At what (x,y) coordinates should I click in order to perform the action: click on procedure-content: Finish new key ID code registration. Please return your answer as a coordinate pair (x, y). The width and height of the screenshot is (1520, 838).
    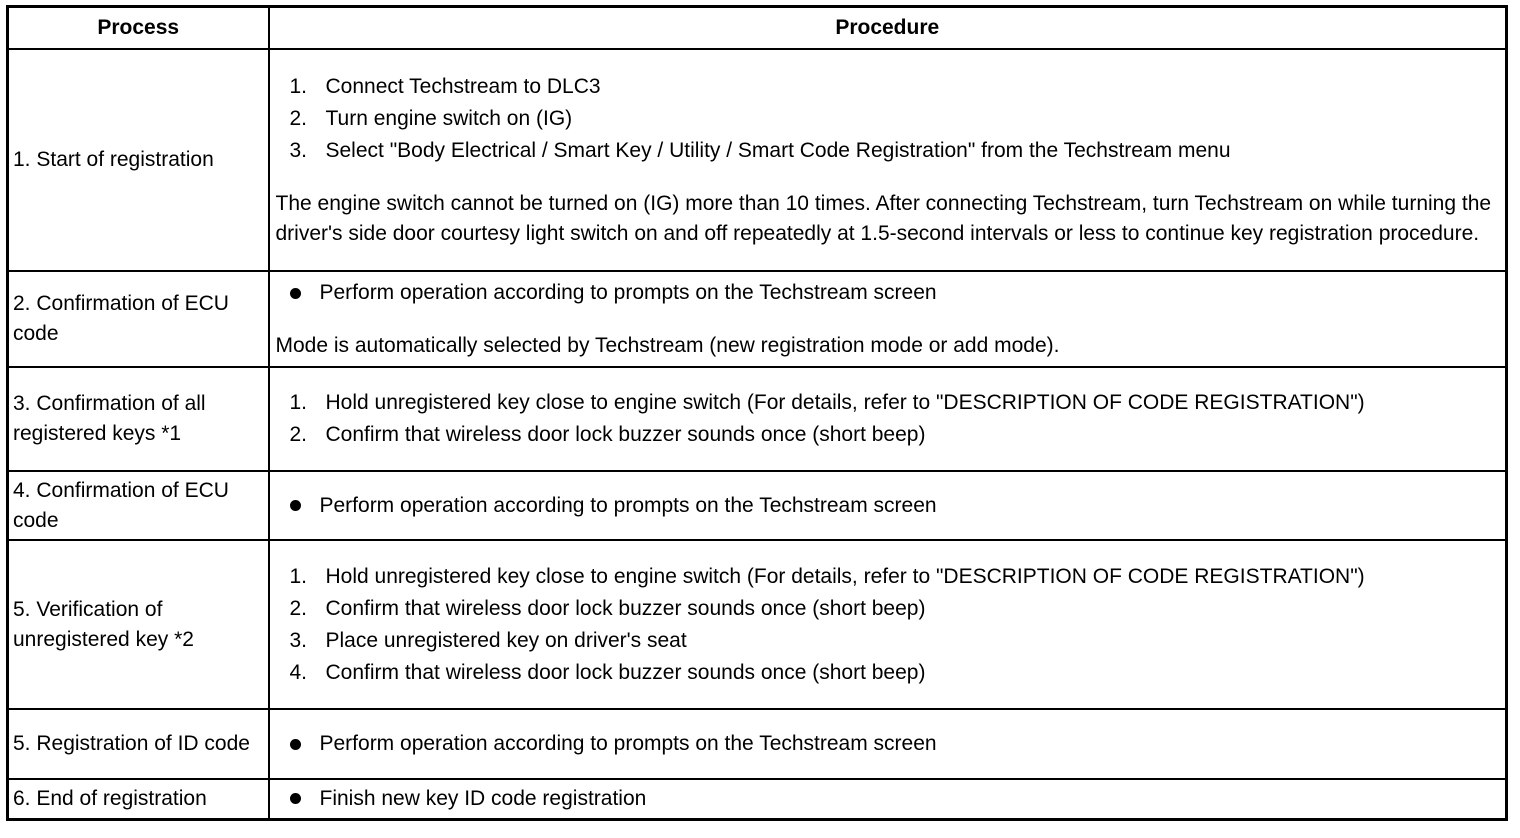
    Looking at the image, I should click on (886, 799).